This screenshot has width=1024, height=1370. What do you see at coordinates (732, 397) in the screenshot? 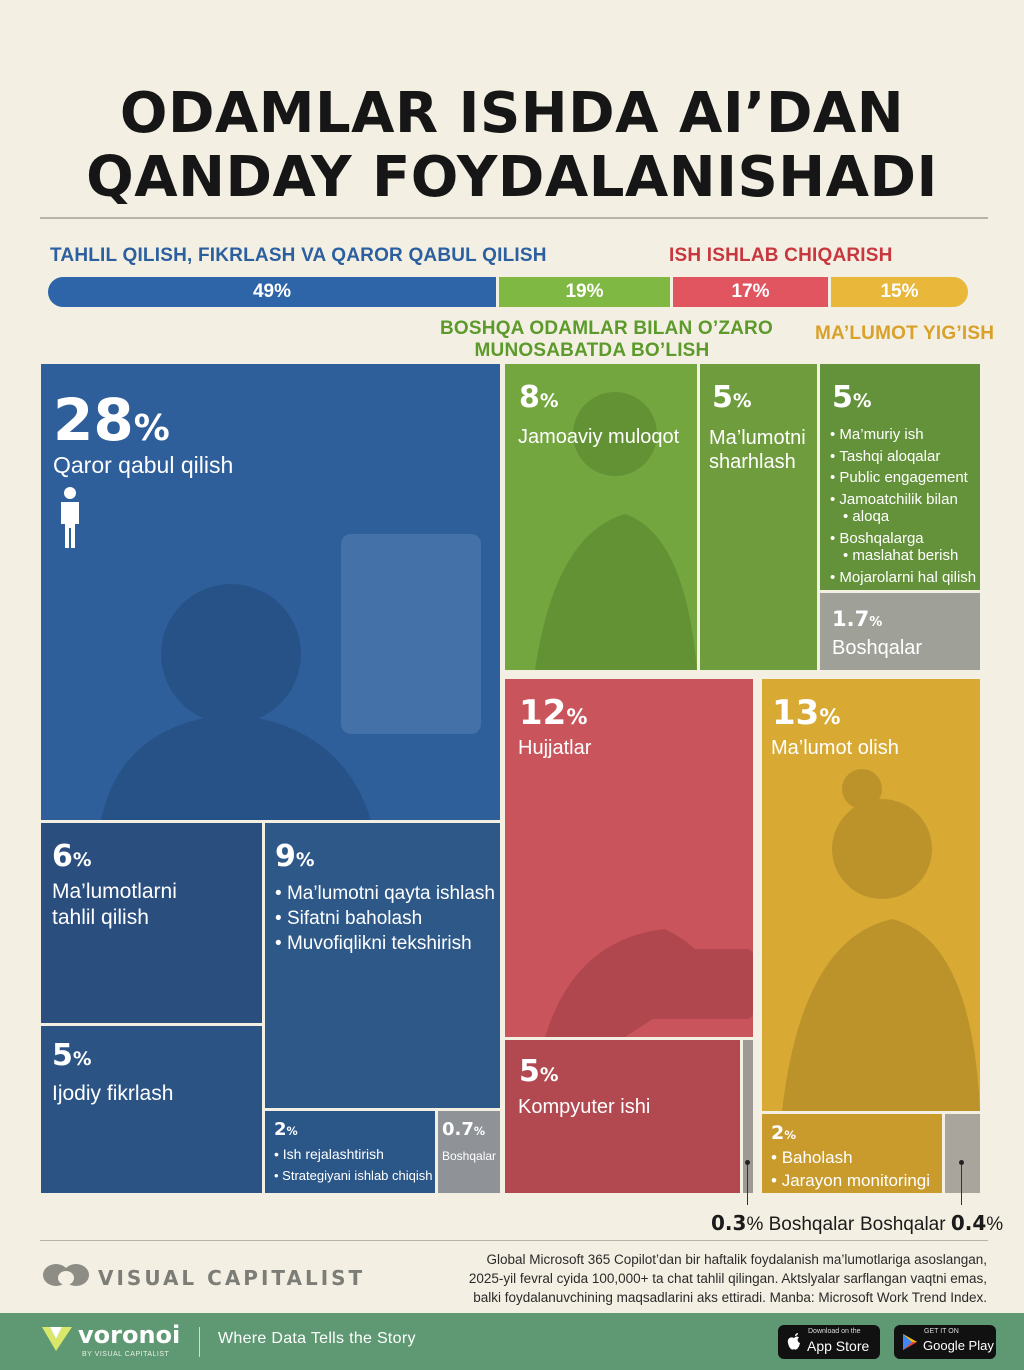
I see `tile-interpret-pct: 5%` at bounding box center [732, 397].